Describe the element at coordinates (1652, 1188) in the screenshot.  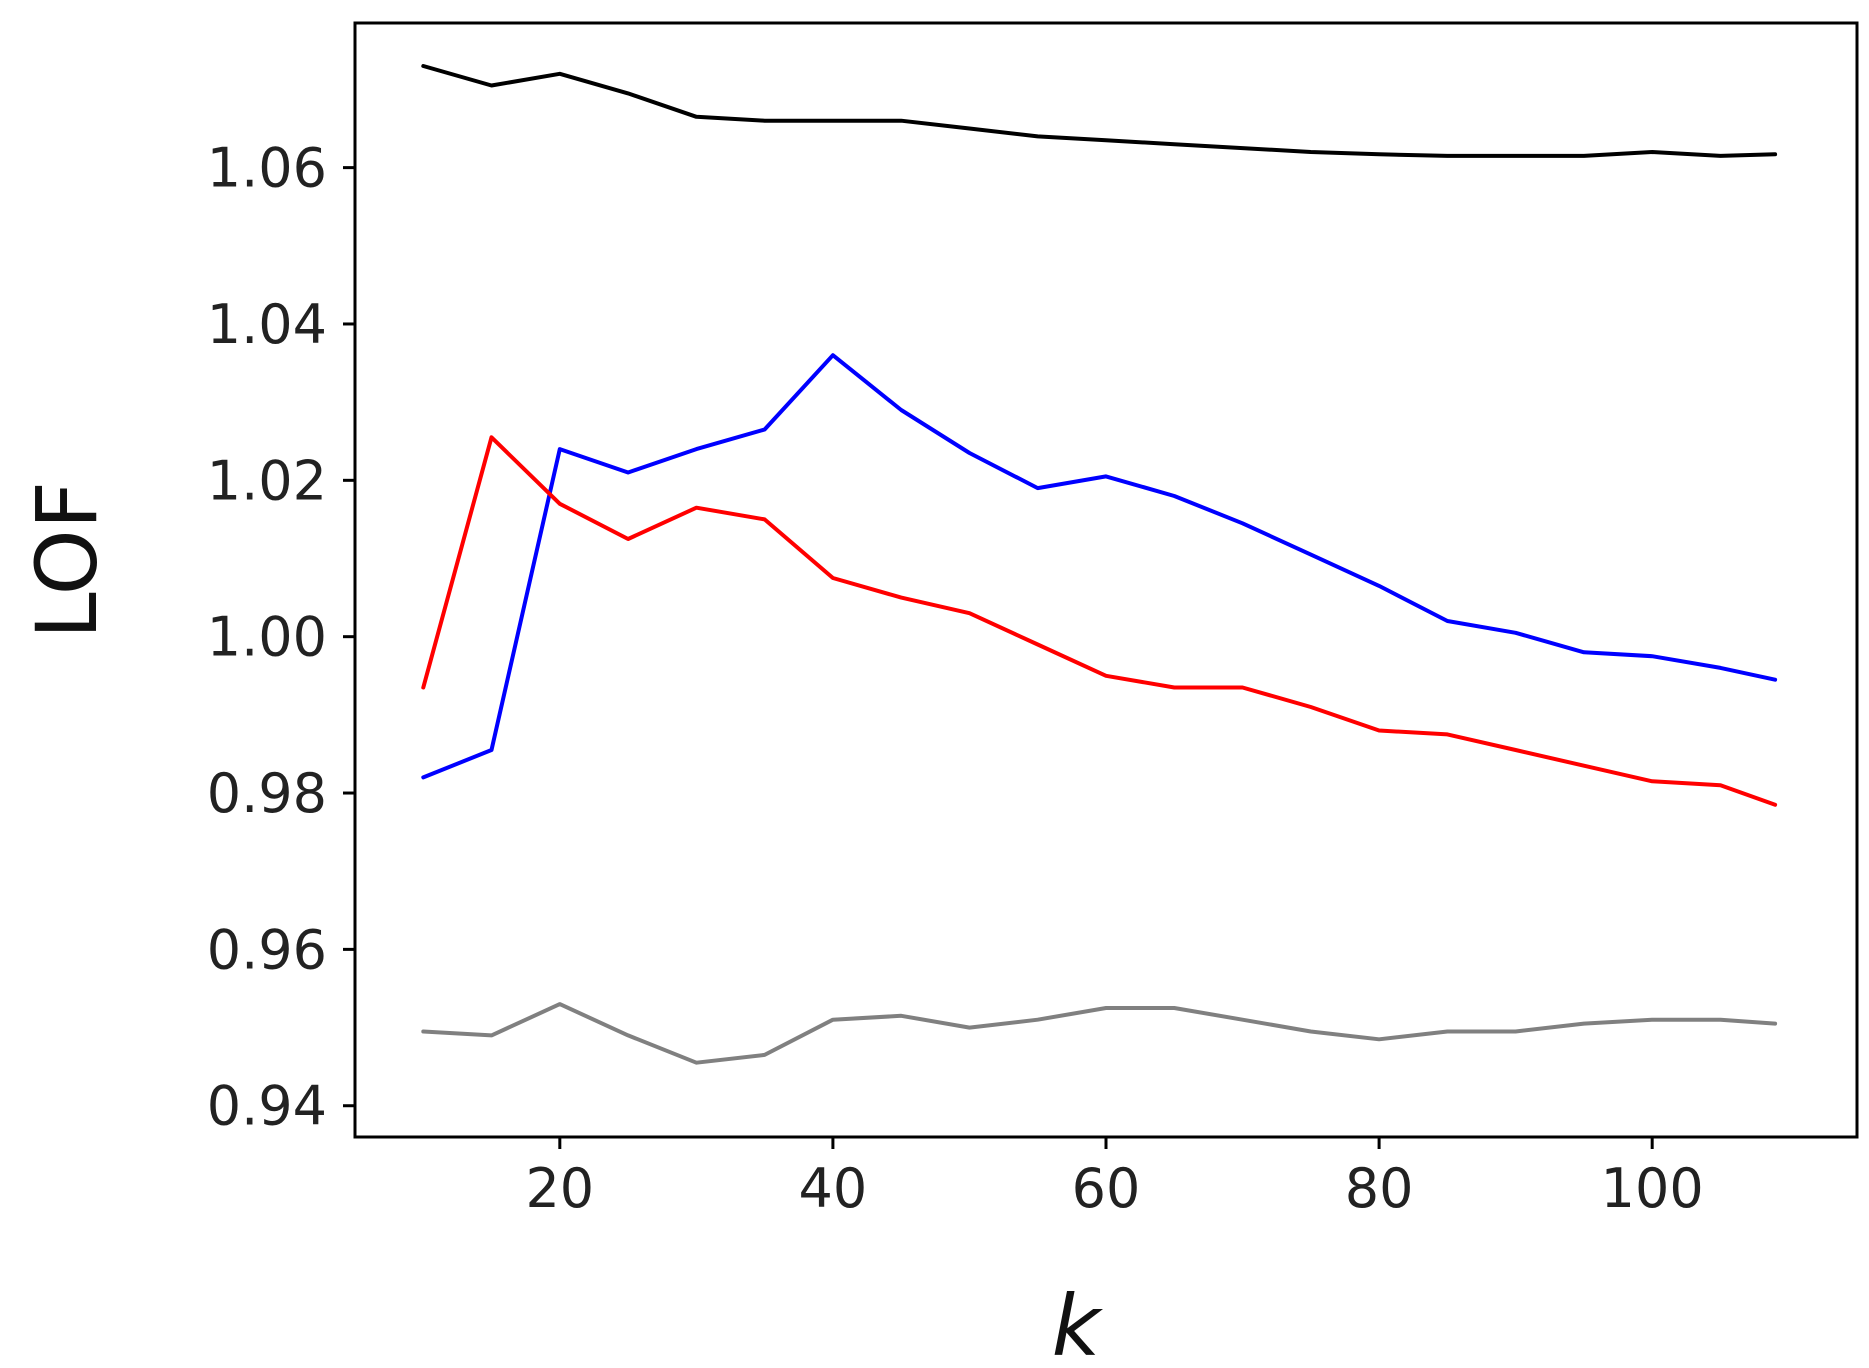
I see `x-tick-label: 100` at that location.